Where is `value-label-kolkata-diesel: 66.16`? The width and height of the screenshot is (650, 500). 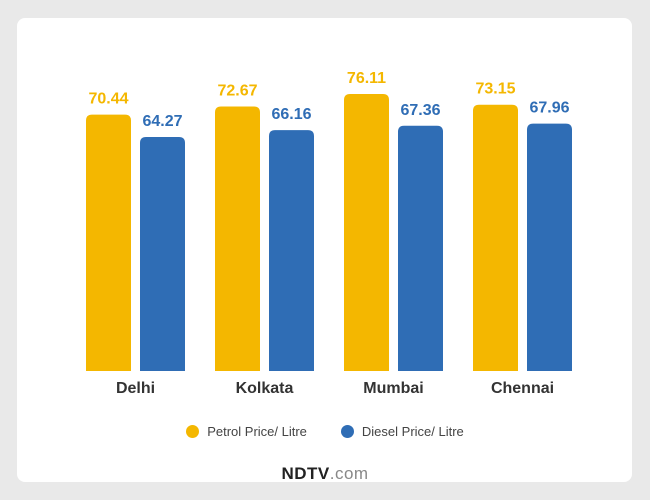
value-label-kolkata-diesel: 66.16 is located at coordinates (291, 114).